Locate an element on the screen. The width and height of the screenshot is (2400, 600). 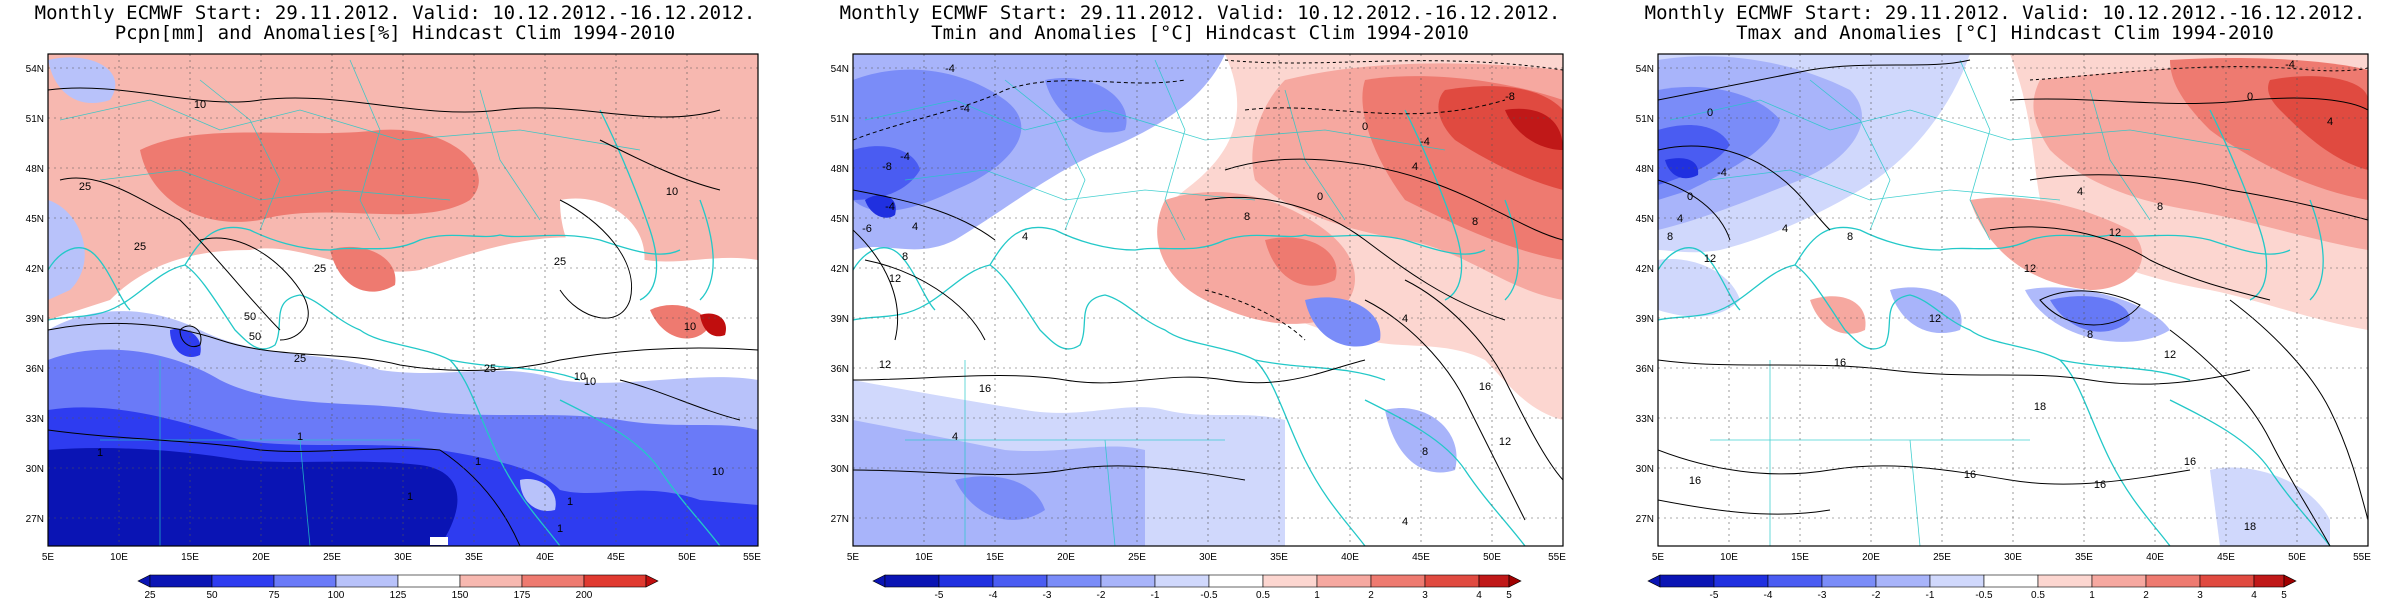
lon-label: 50E is located at coordinates (687, 557).